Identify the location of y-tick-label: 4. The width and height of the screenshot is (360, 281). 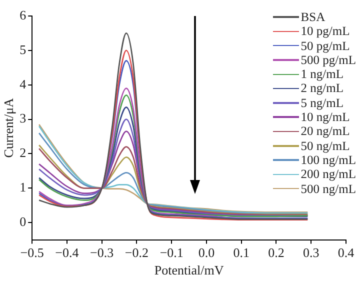
(23, 84).